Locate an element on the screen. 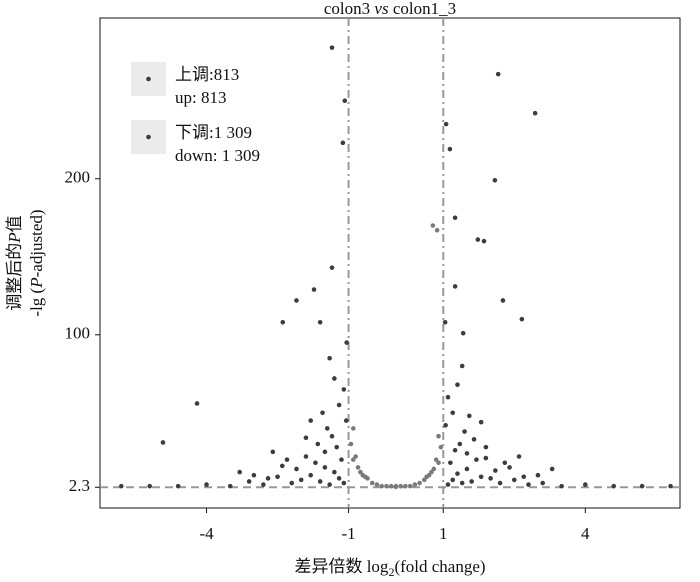  x-tick-label: -4 is located at coordinates (206, 533).